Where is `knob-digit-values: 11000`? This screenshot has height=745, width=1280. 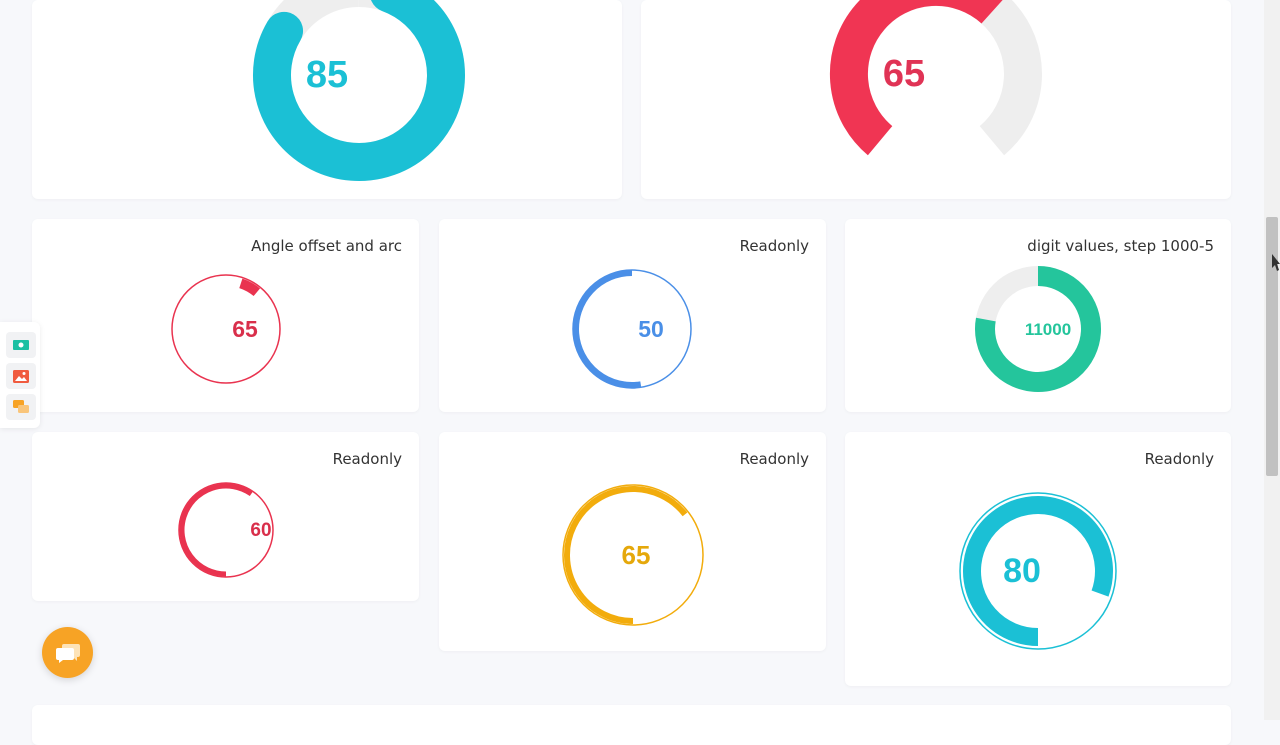 knob-digit-values: 11000 is located at coordinates (1038, 329).